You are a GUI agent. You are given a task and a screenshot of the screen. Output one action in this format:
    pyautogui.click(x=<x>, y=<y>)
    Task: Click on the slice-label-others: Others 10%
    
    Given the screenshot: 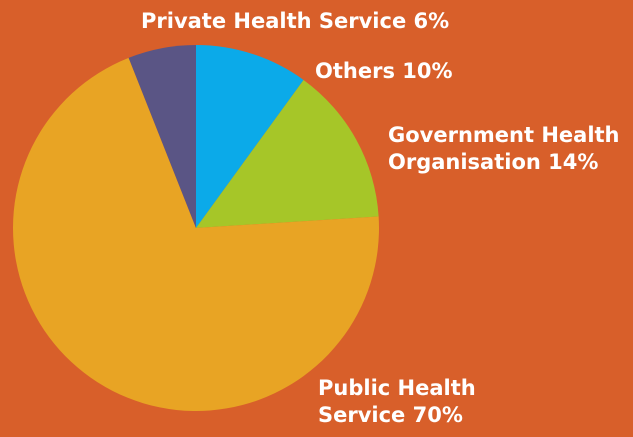 What is the action you would take?
    pyautogui.click(x=384, y=71)
    